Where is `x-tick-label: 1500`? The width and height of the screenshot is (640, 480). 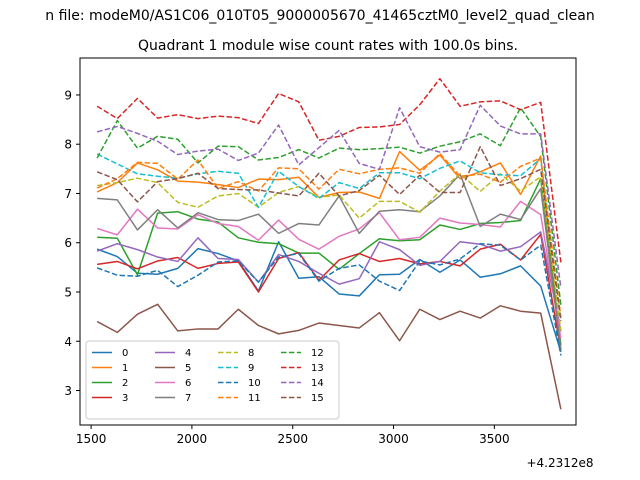
x-tick-label: 1500 is located at coordinates (91, 439).